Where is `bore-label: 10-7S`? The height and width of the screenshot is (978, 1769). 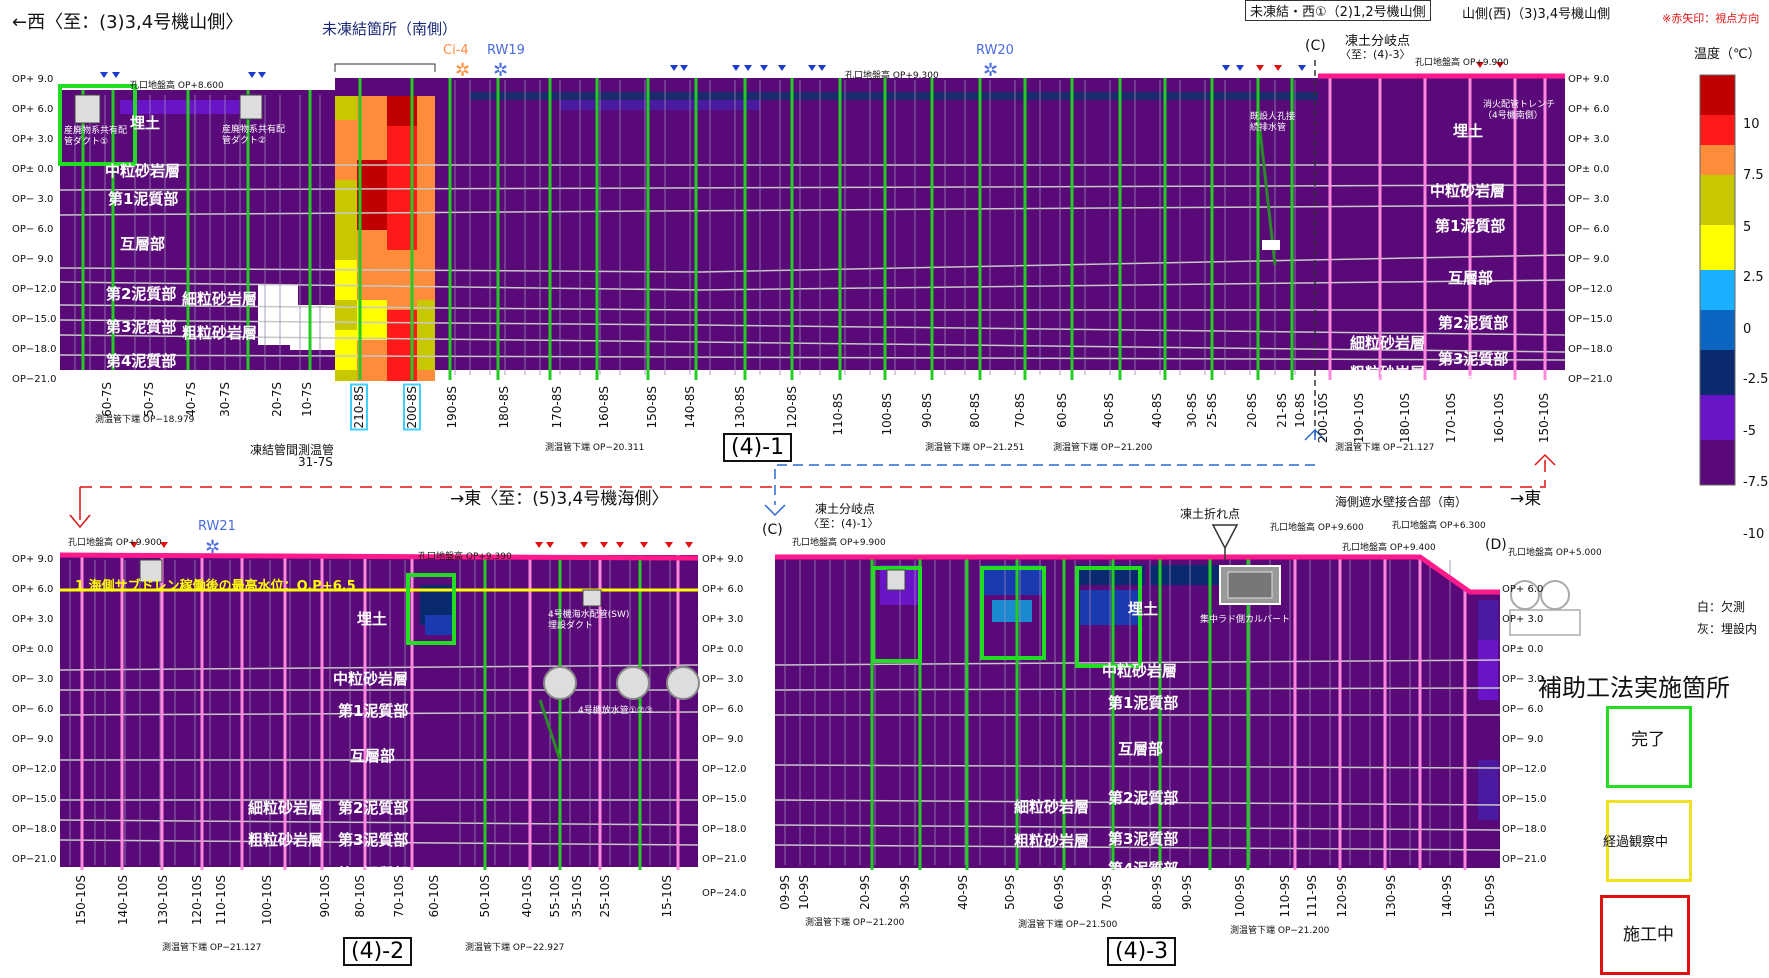
bore-label: 10-7S is located at coordinates (307, 399).